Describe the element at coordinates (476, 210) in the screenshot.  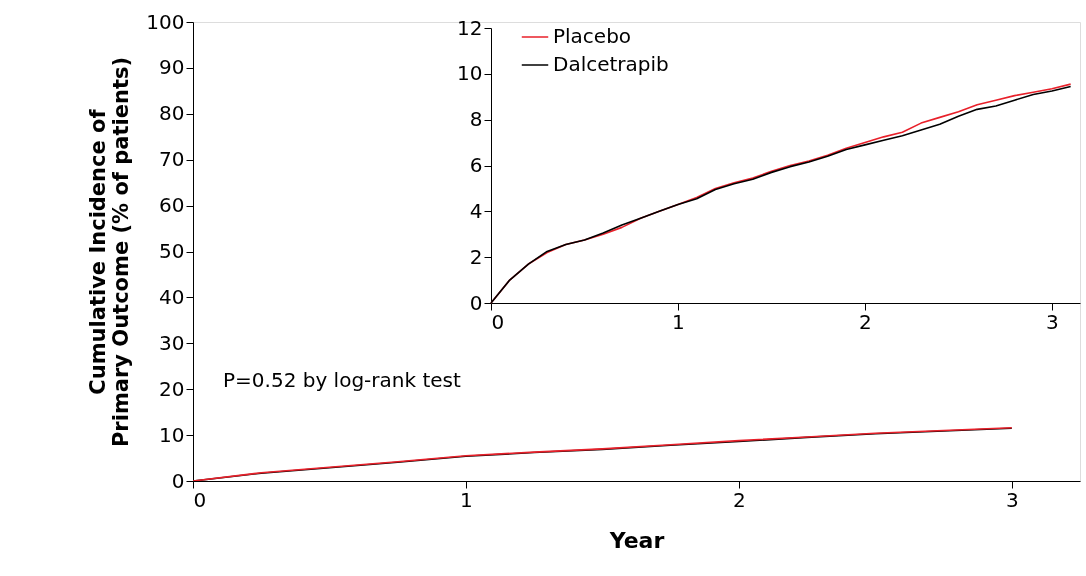
I see `y-tick-label: 4` at that location.